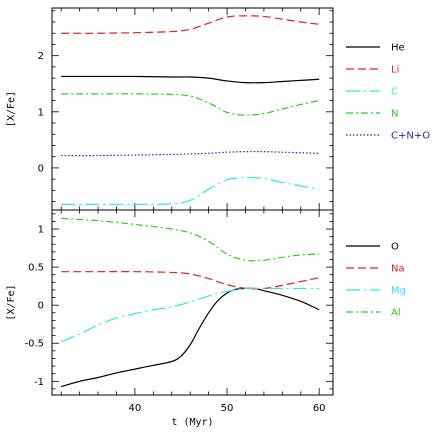  I want to click on bottom-y-tick-label: 0, so click(41, 306).